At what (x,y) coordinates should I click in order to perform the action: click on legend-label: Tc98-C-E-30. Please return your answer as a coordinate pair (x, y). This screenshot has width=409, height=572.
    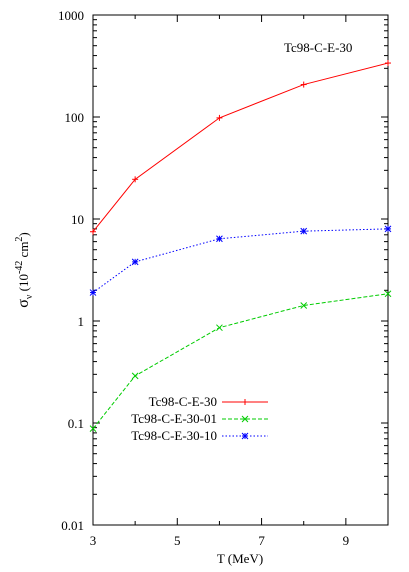
    Looking at the image, I should click on (183, 401).